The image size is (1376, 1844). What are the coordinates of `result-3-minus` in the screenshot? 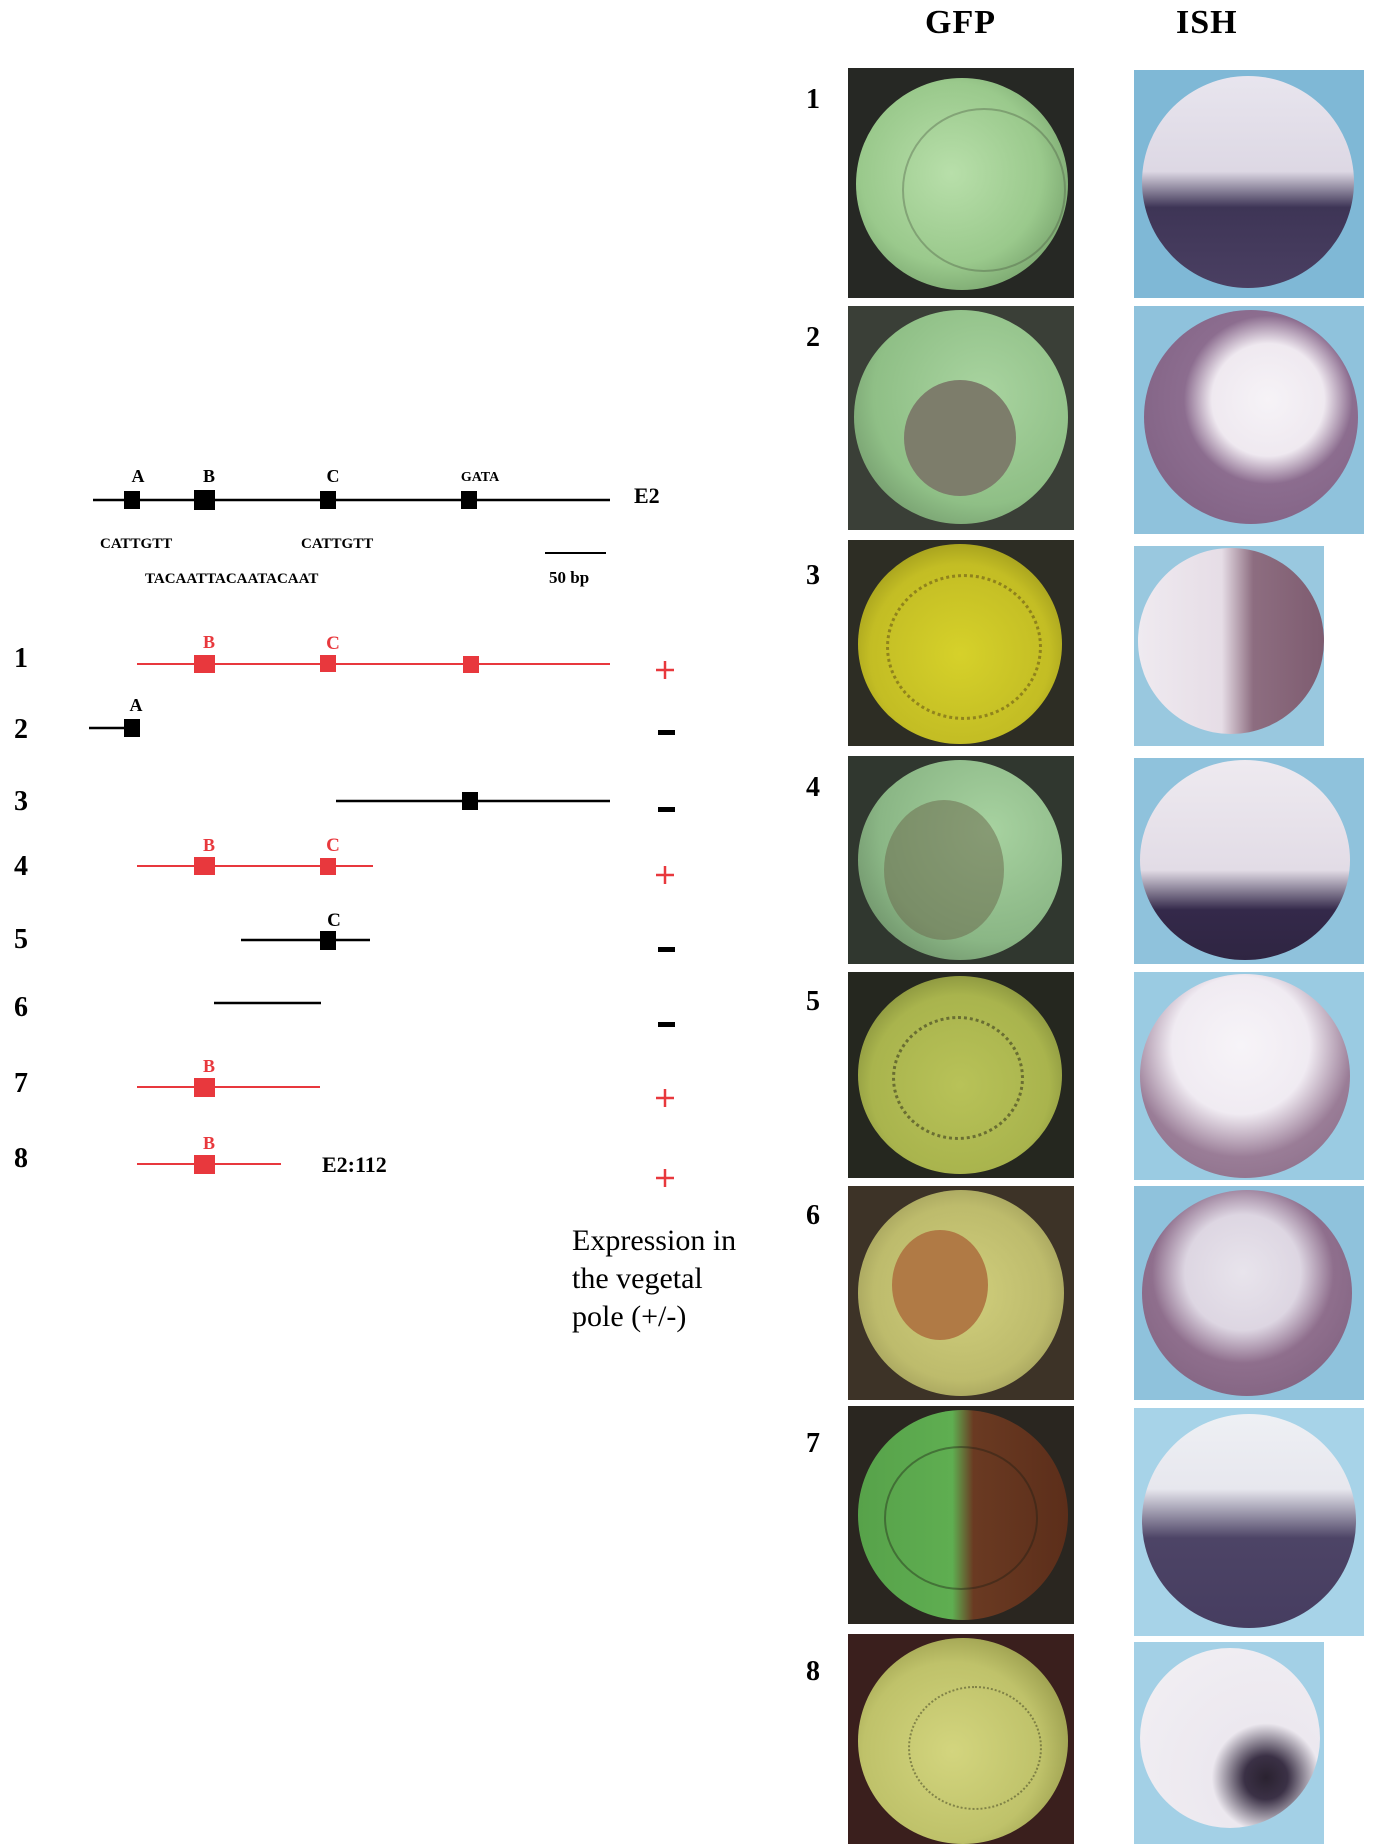 It's located at (666, 809).